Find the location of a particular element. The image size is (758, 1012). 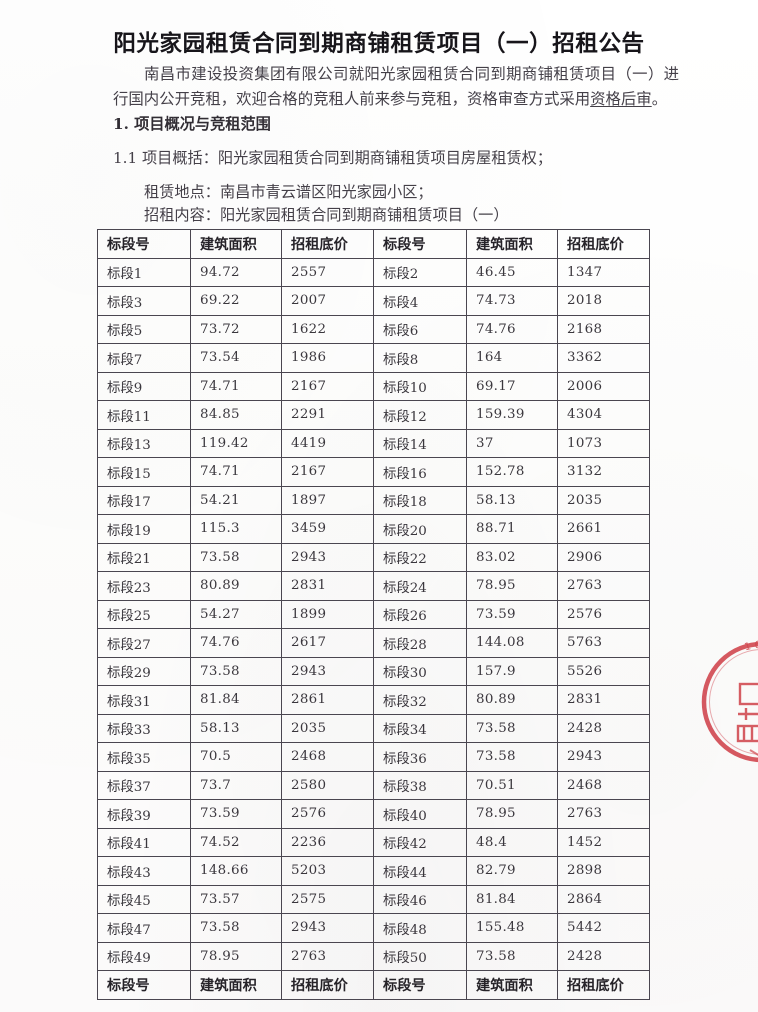

svg-text: 165700 is located at coordinates (751, 652).